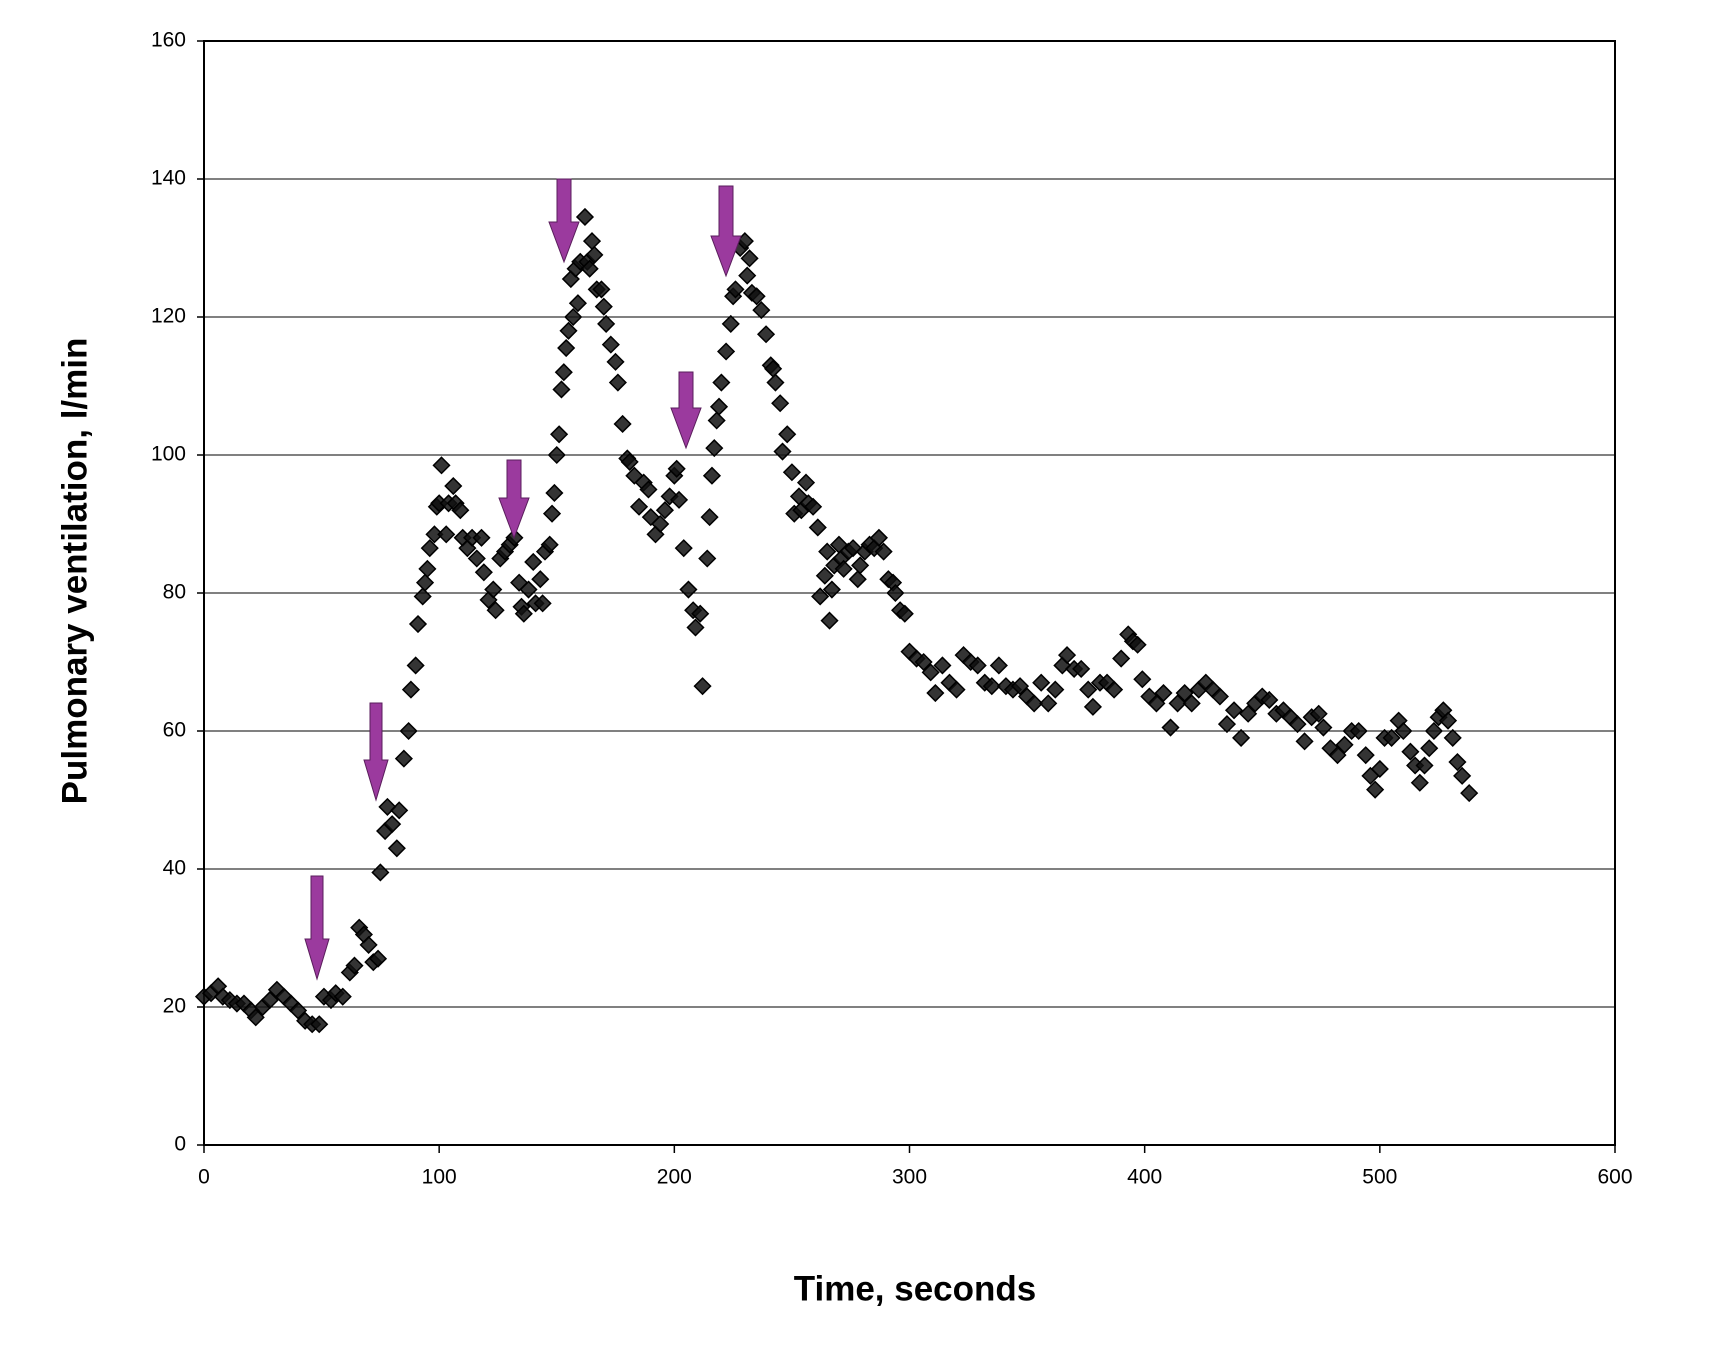  What do you see at coordinates (439, 1177) in the screenshot?
I see `x-tick-label: 100` at bounding box center [439, 1177].